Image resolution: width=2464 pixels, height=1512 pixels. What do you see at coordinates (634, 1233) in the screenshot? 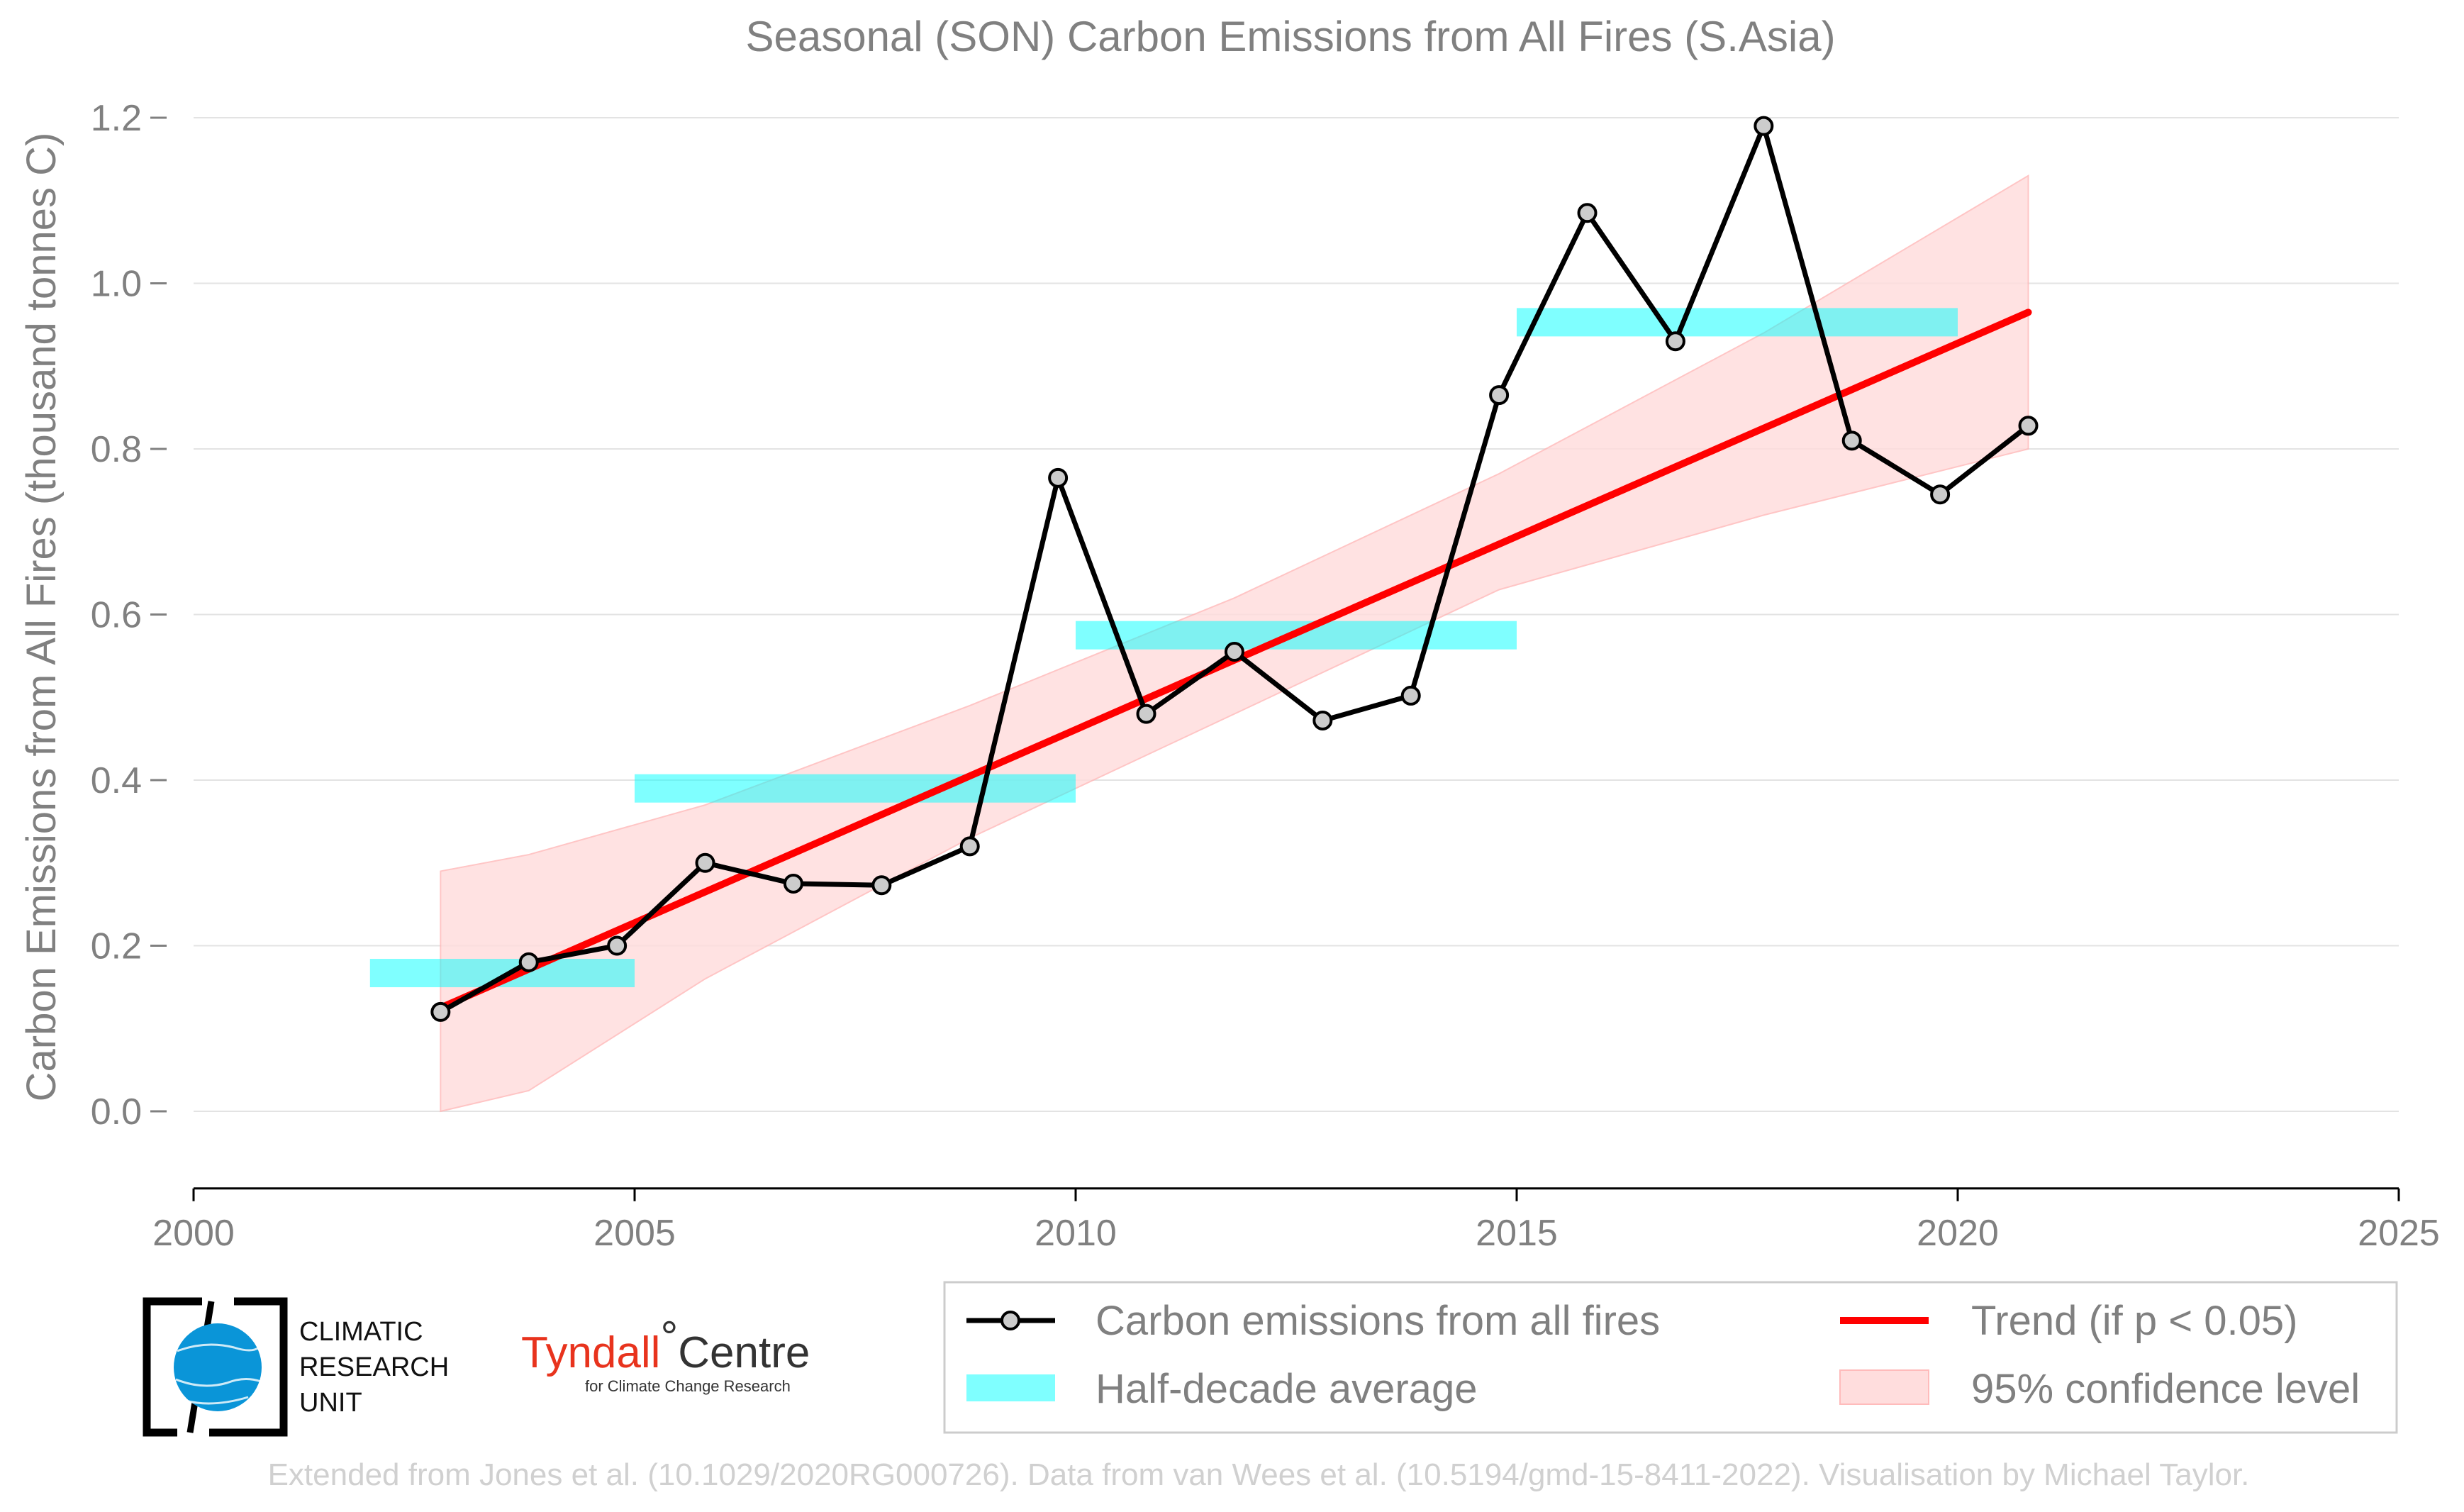
I see `x-tick-label-1: 2005` at bounding box center [634, 1233].